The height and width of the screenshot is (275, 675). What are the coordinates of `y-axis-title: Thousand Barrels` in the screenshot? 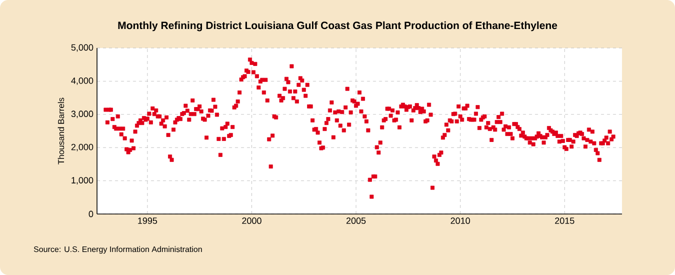 It's located at (61, 131).